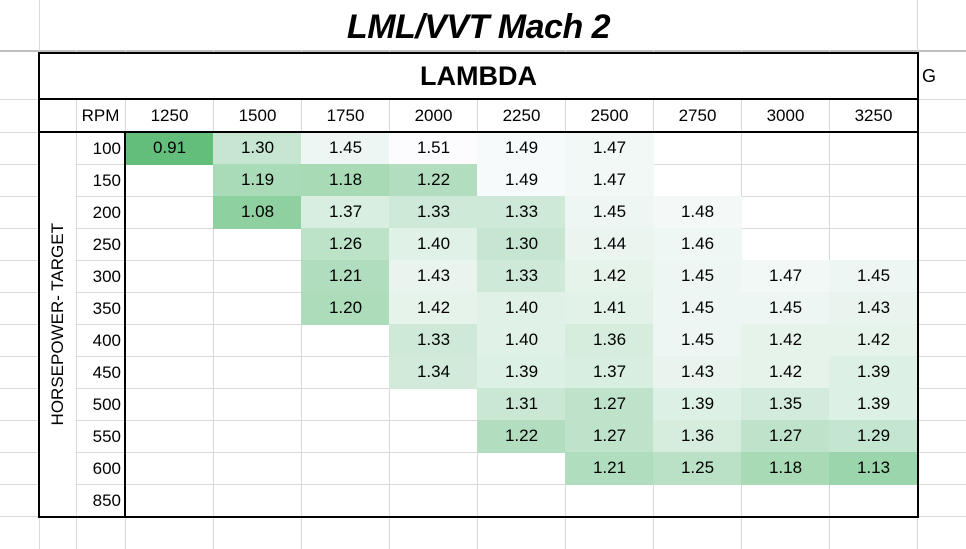  What do you see at coordinates (609, 115) in the screenshot?
I see `rpm-column-header: 2500` at bounding box center [609, 115].